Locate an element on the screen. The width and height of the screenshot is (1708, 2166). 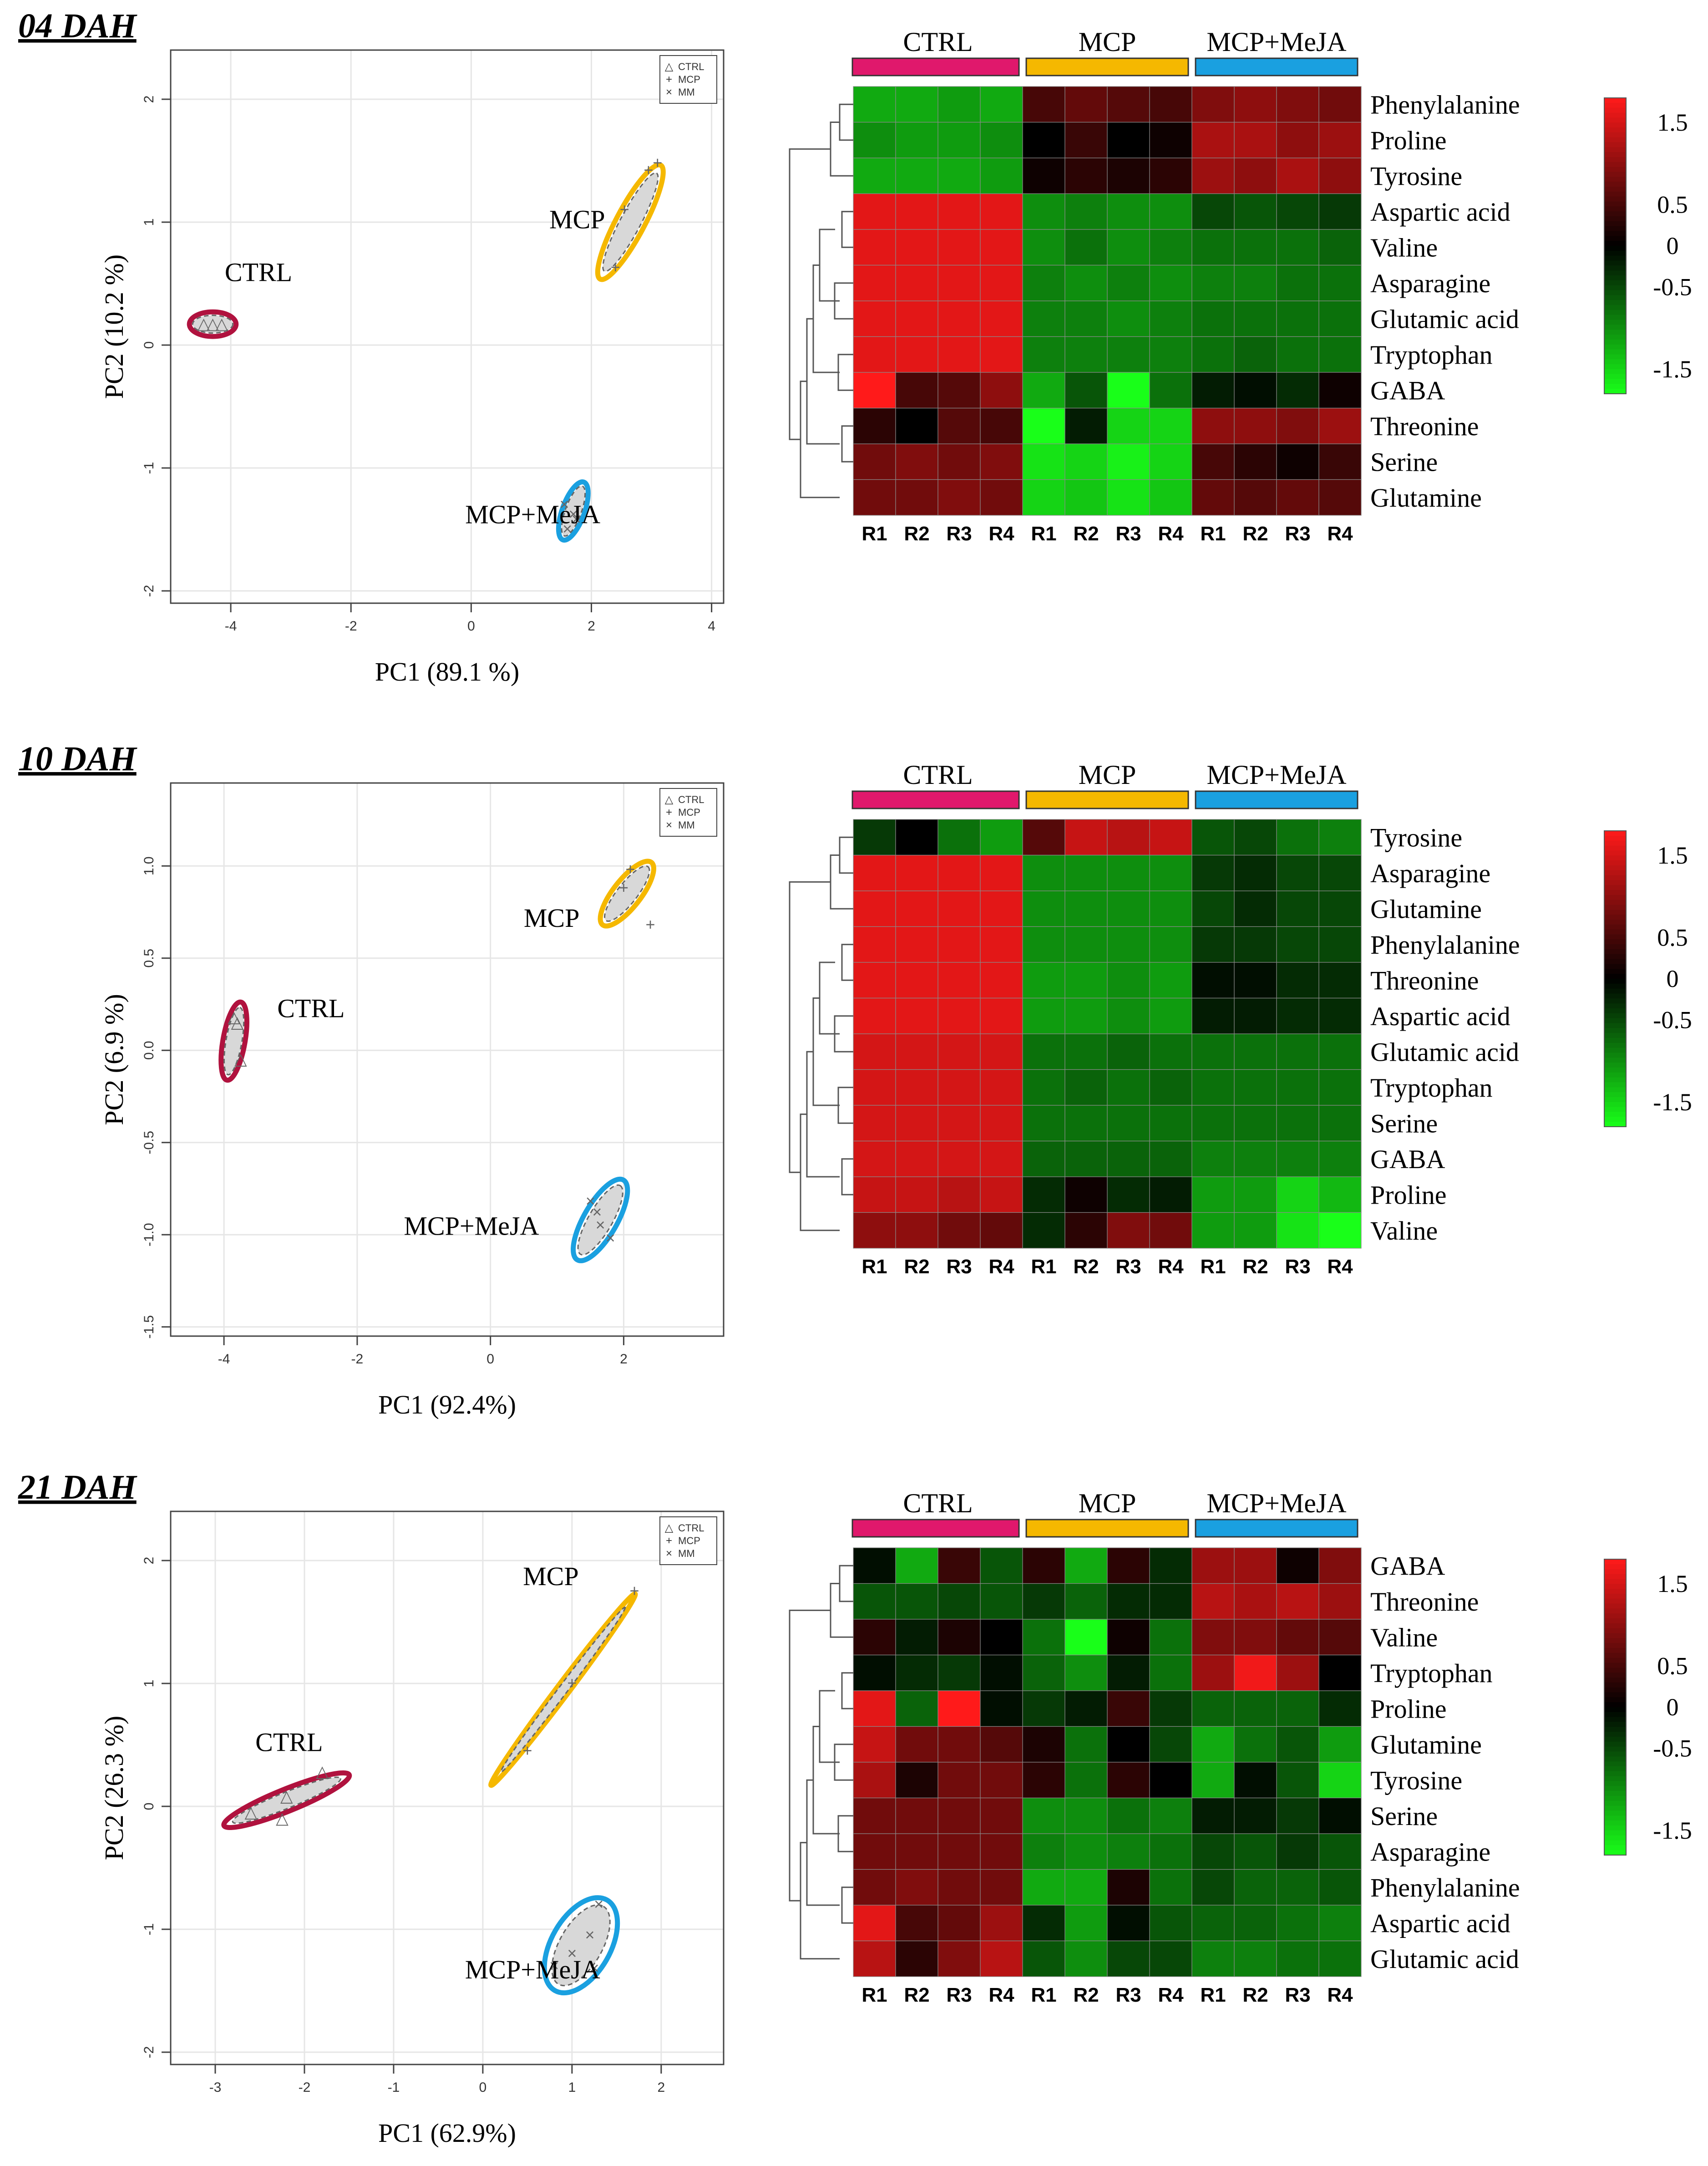
row-label: Tyrosine is located at coordinates (1416, 1780).